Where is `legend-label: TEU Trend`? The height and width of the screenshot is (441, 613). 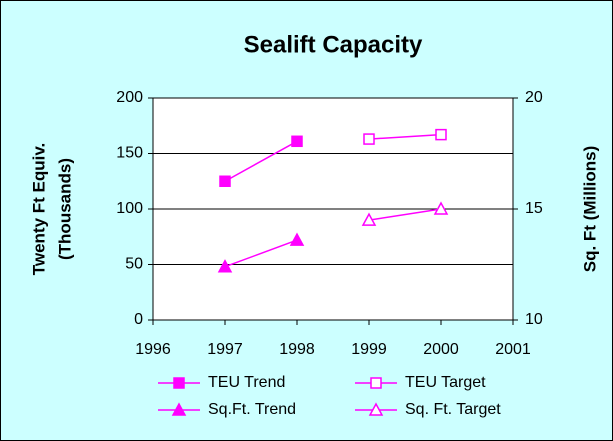 legend-label: TEU Trend is located at coordinates (246, 382).